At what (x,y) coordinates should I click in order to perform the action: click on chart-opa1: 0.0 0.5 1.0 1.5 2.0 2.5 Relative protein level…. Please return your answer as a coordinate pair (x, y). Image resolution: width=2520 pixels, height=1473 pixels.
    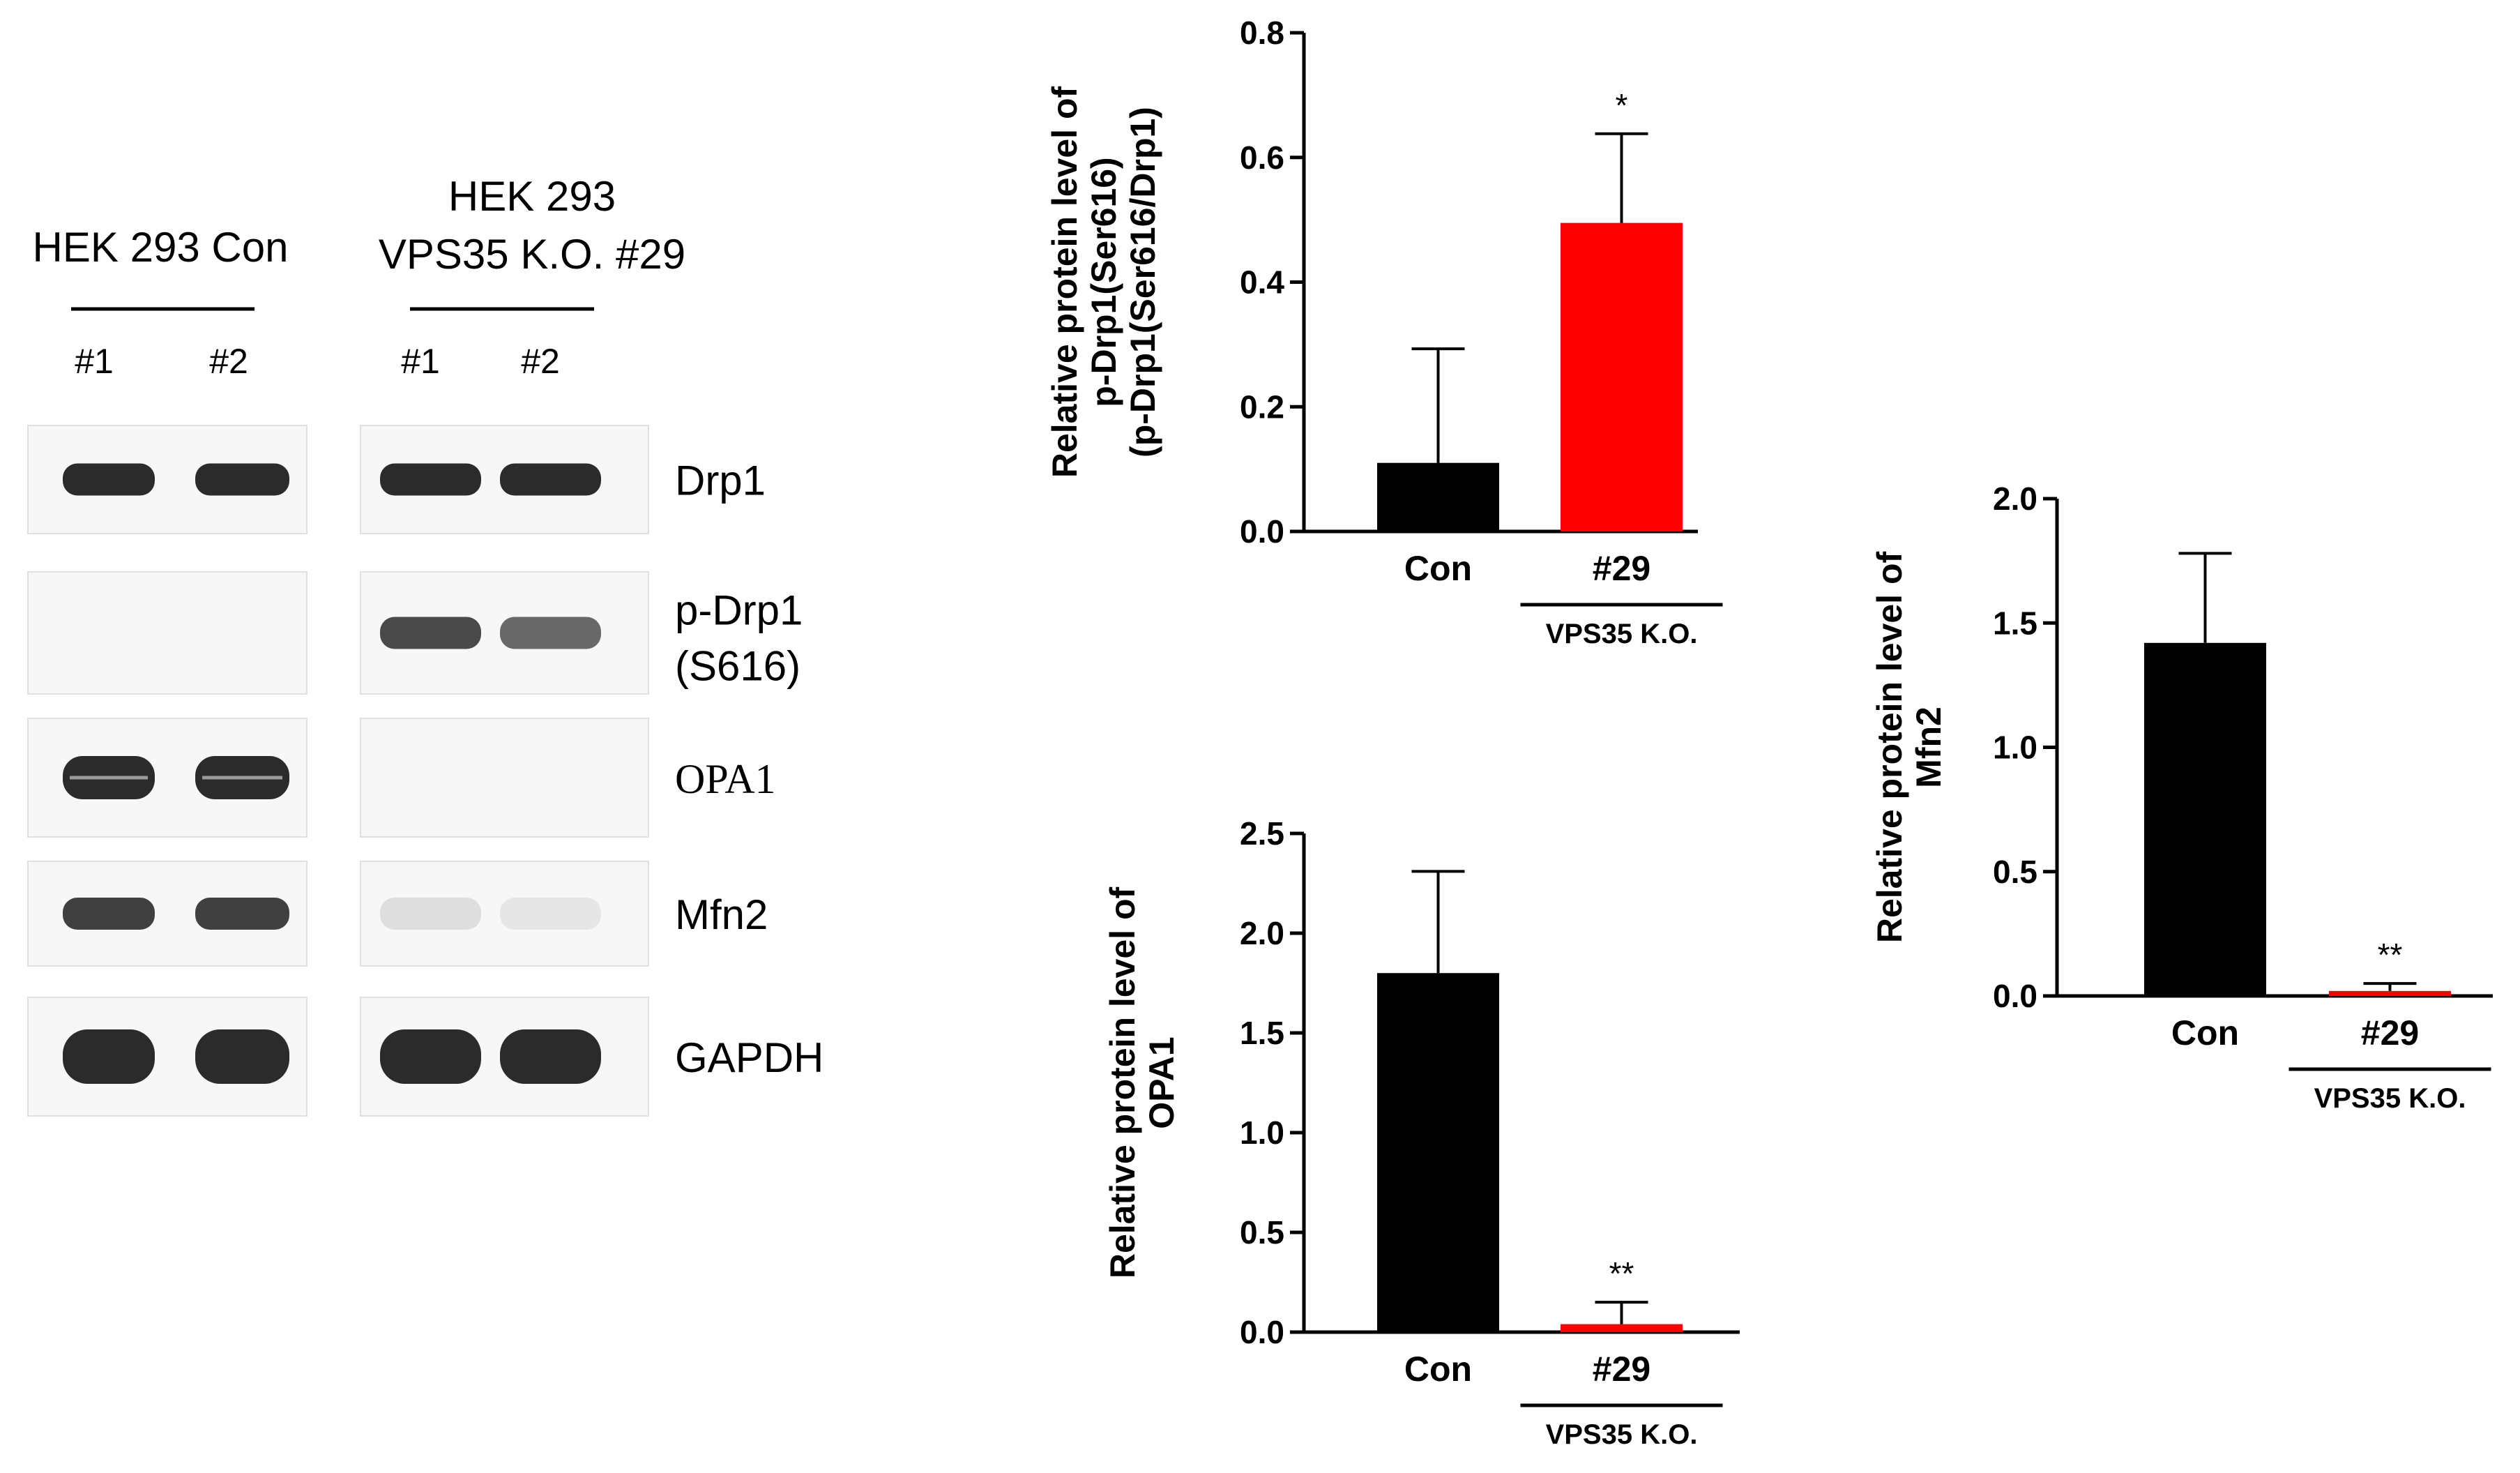
    Looking at the image, I should click on (1421, 1132).